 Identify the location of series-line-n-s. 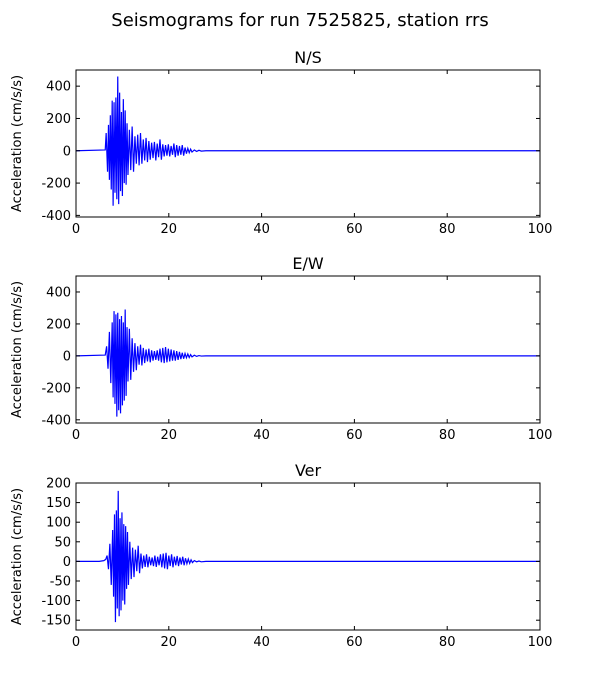
(308, 141).